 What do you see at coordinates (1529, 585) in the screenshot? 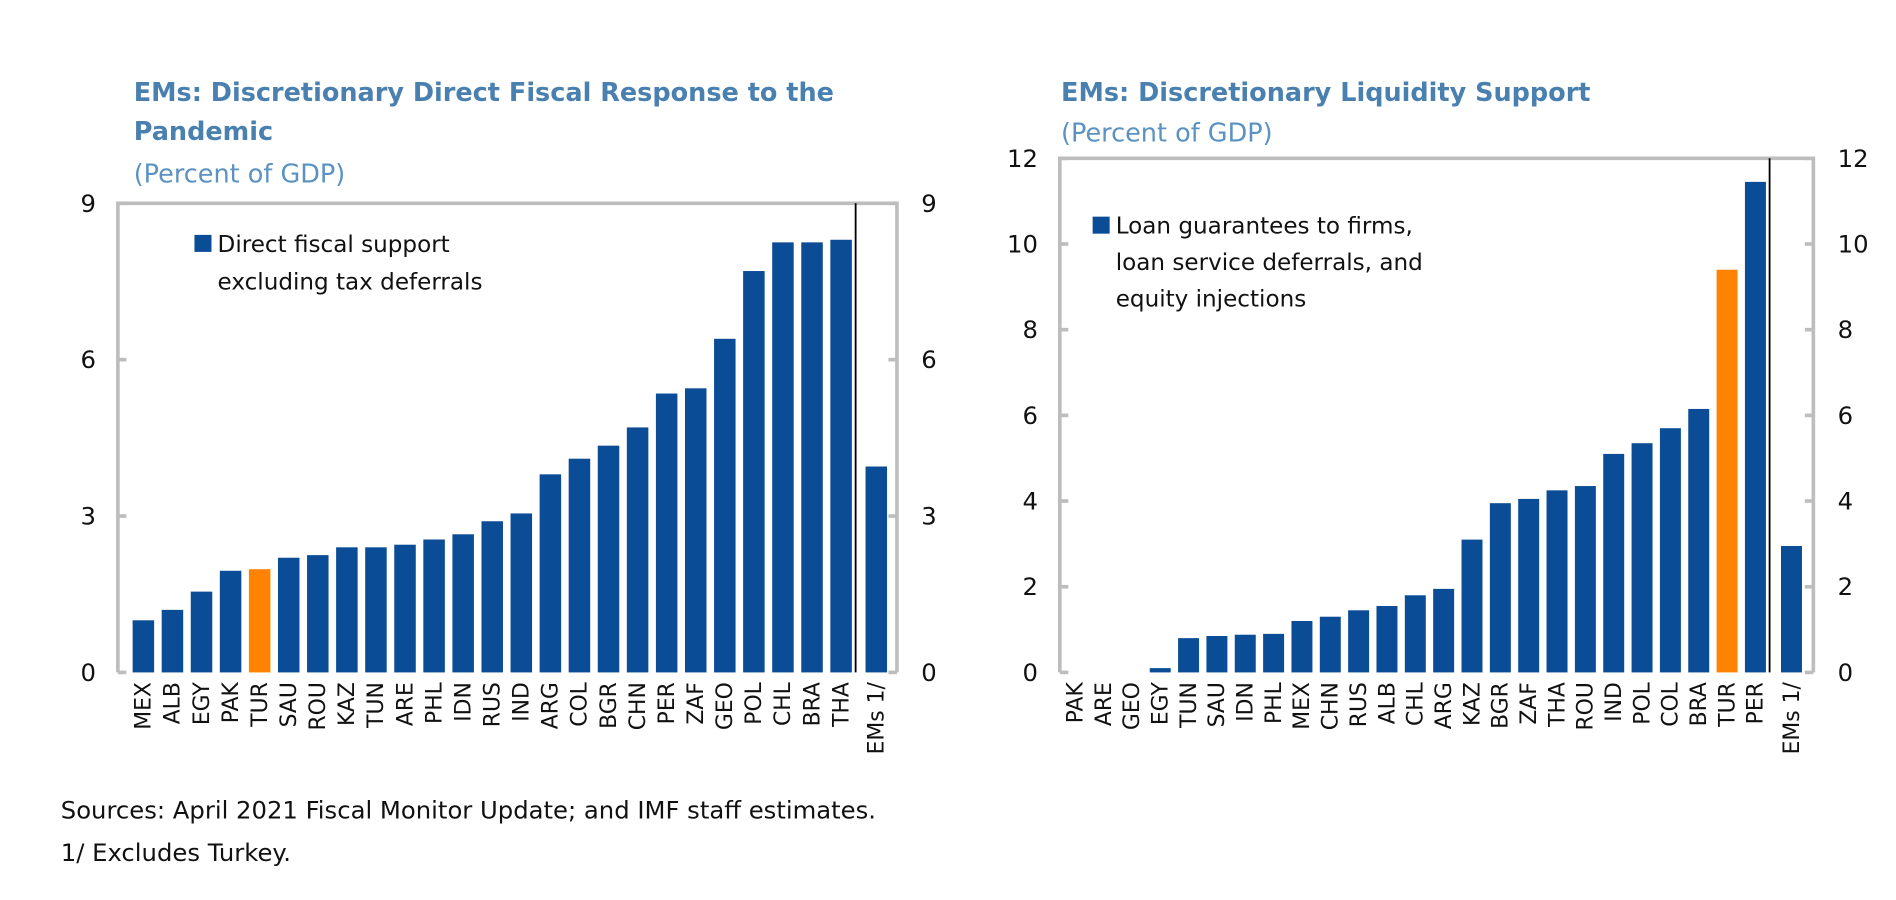
I see `chart2-bar-zaf` at bounding box center [1529, 585].